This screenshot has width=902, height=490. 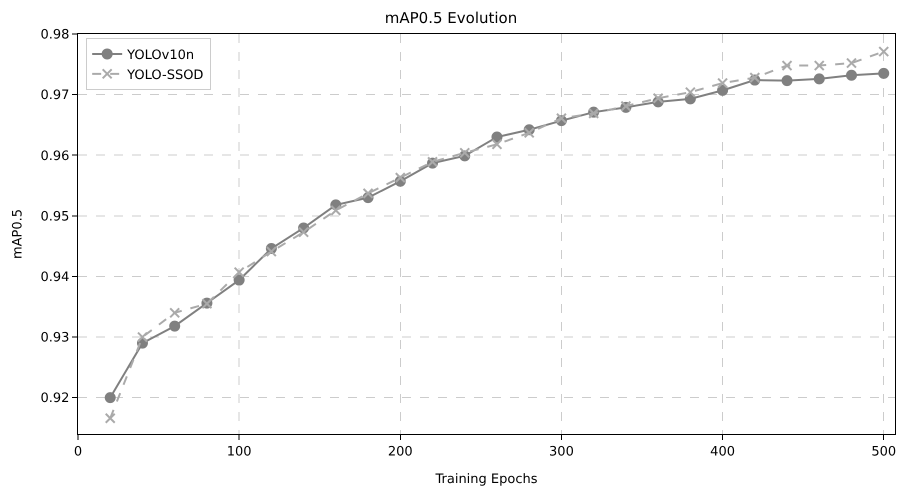 I want to click on x-tick-label: 0, so click(x=78, y=452).